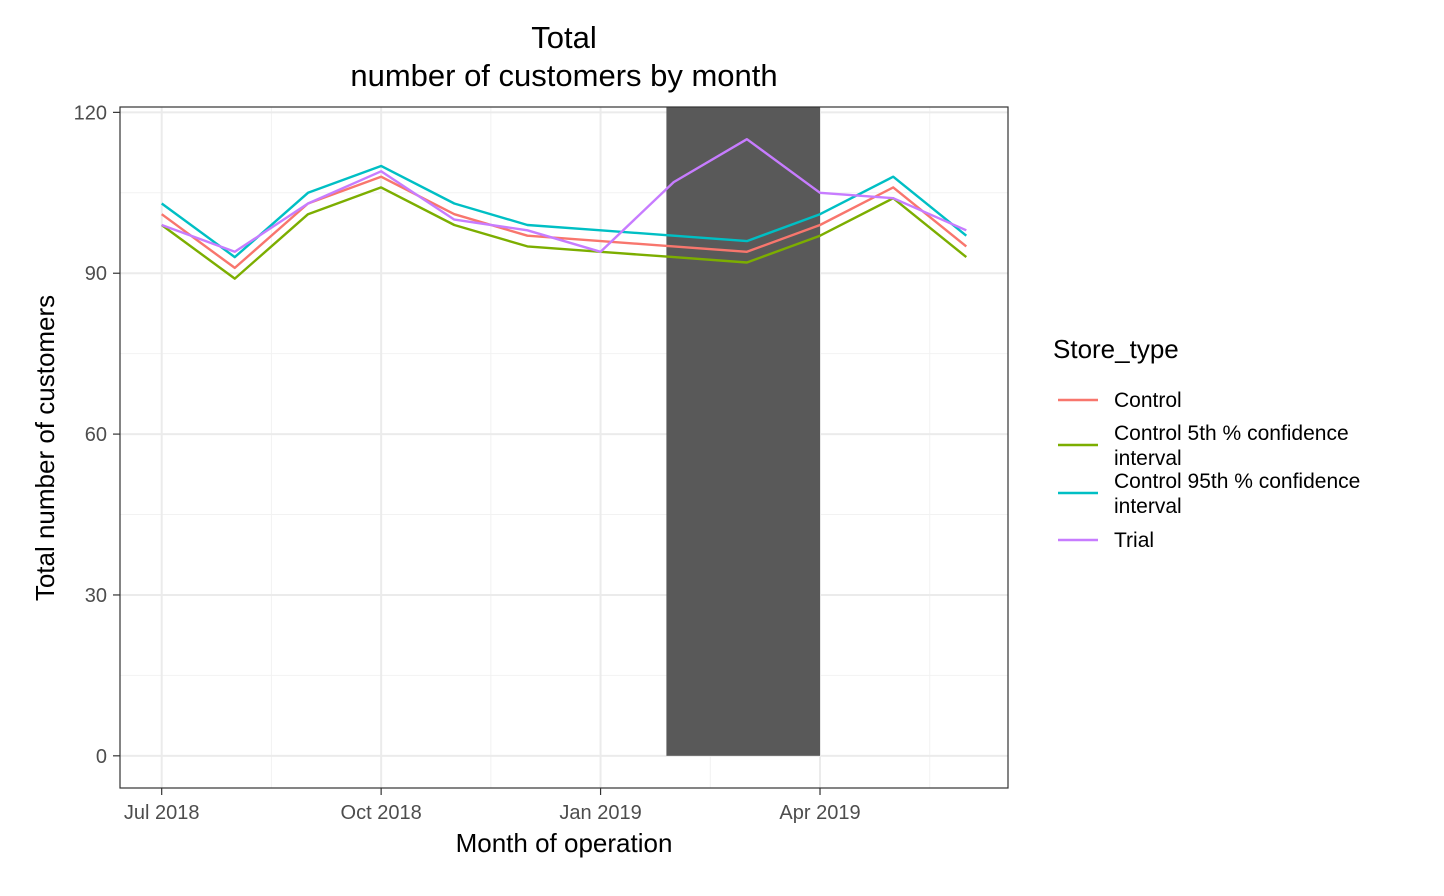 This screenshot has height=896, width=1444. What do you see at coordinates (564, 843) in the screenshot?
I see `x-axis-title: Month of operation` at bounding box center [564, 843].